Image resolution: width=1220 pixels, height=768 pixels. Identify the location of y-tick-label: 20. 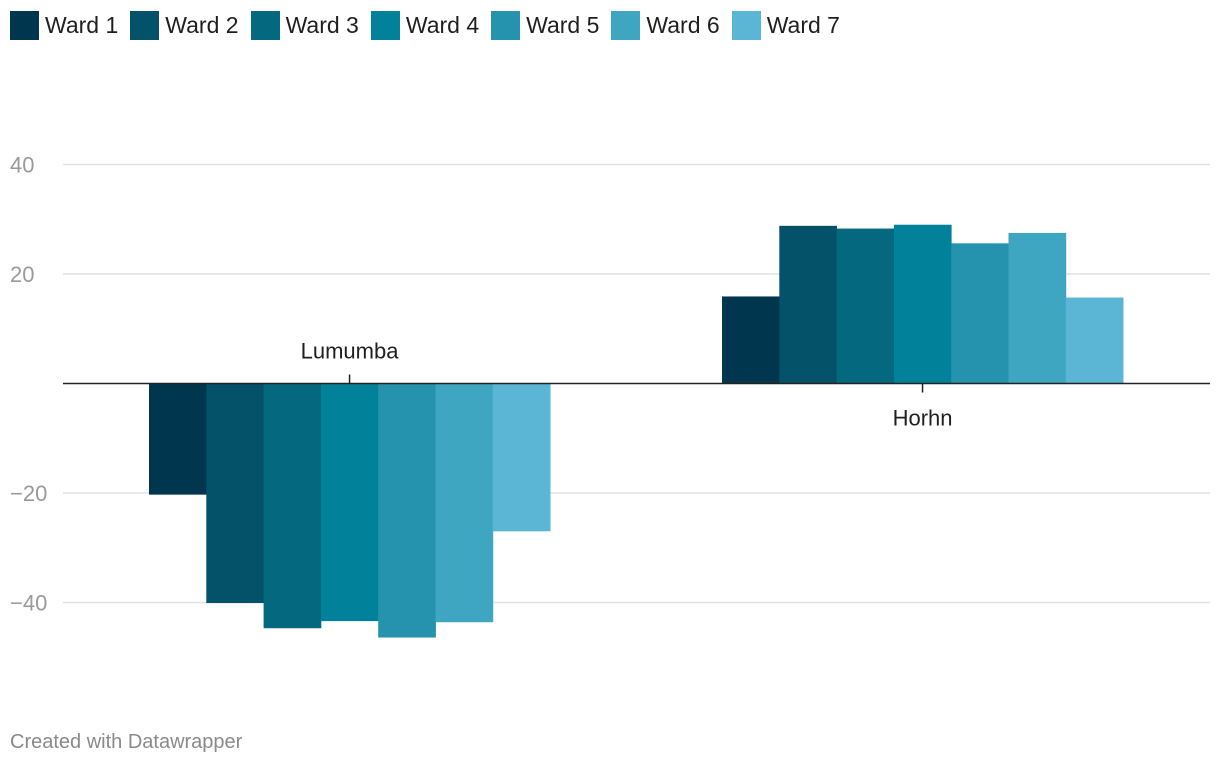
(22, 274).